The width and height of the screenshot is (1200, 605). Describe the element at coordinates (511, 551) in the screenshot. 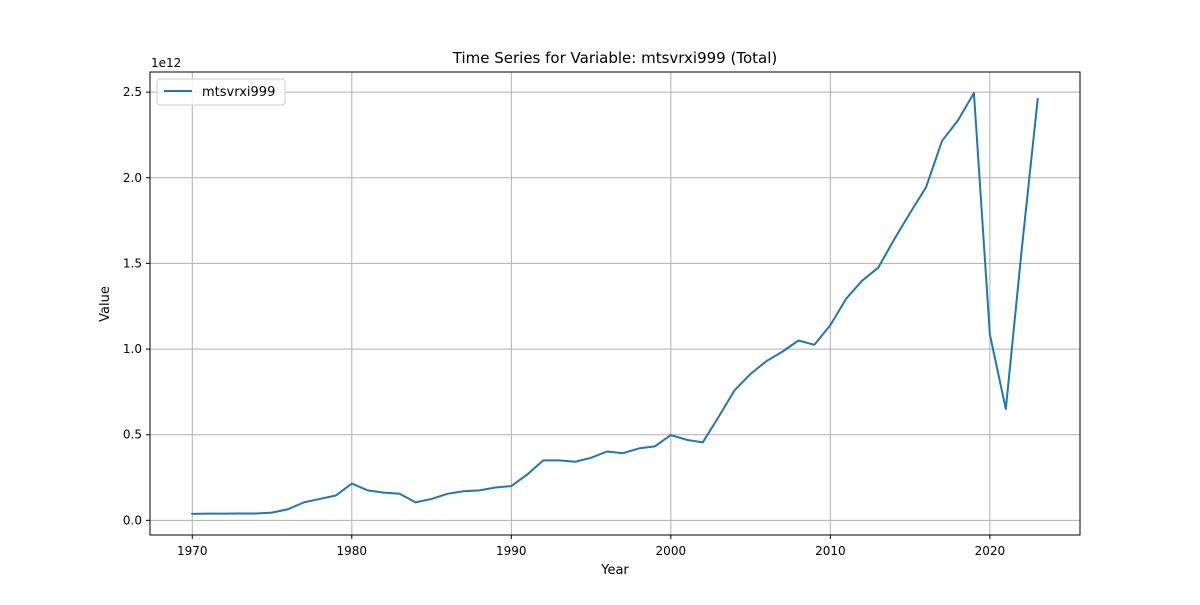

I see `x-tick-label: 1990` at that location.